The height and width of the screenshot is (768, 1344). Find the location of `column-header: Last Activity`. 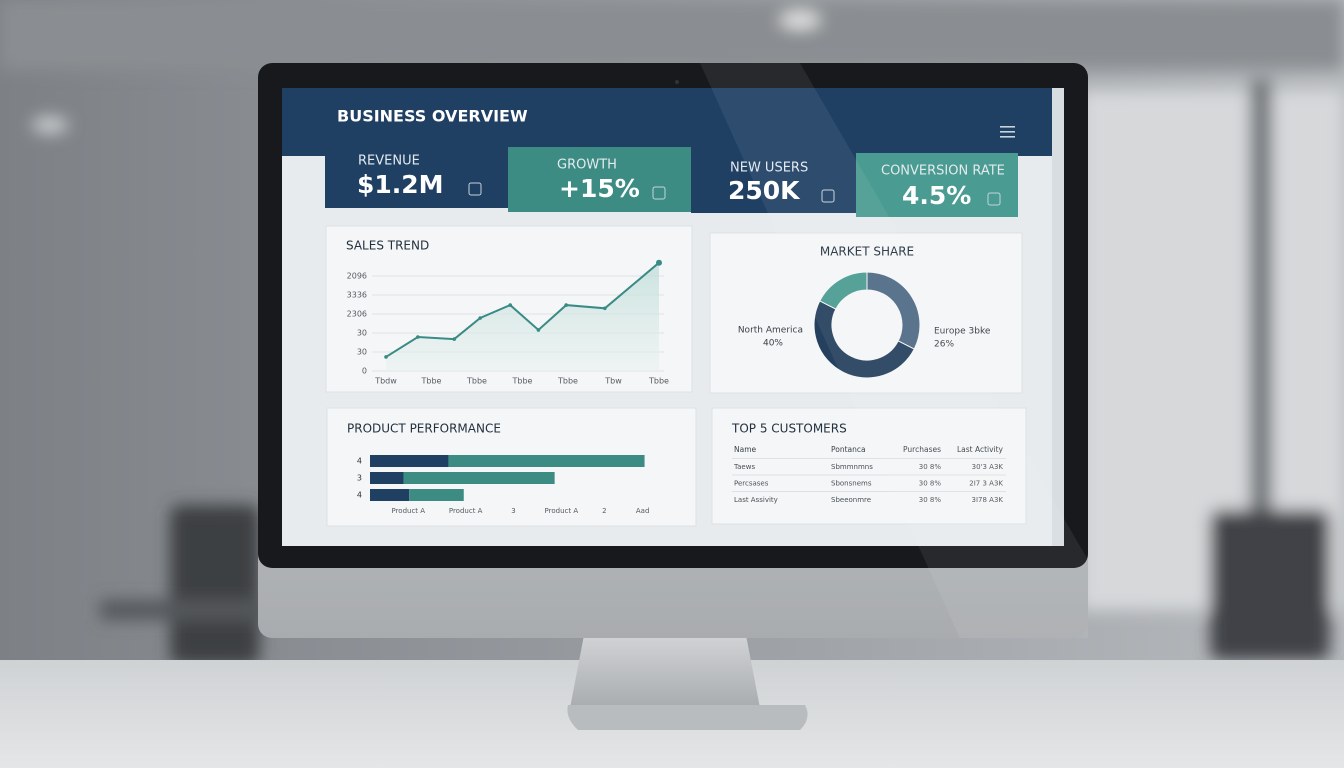

column-header: Last Activity is located at coordinates (980, 449).